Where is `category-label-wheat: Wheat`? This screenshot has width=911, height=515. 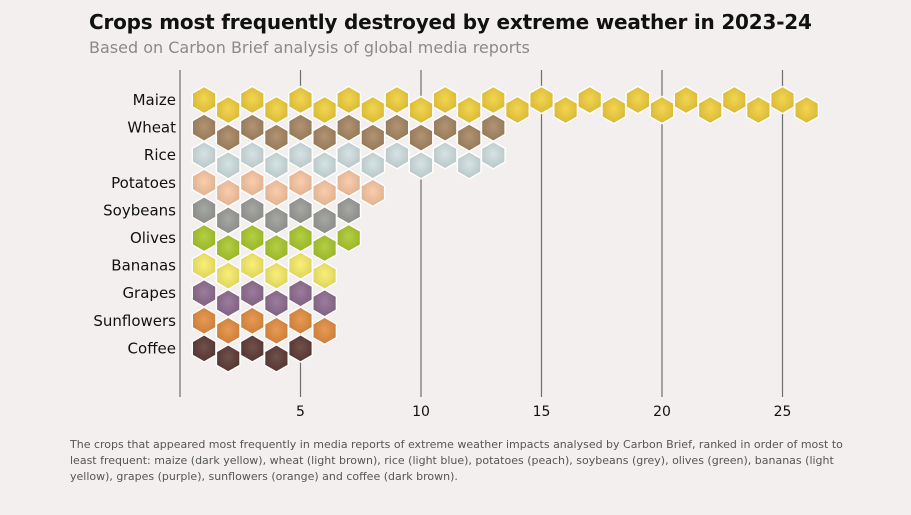 category-label-wheat: Wheat is located at coordinates (151, 128).